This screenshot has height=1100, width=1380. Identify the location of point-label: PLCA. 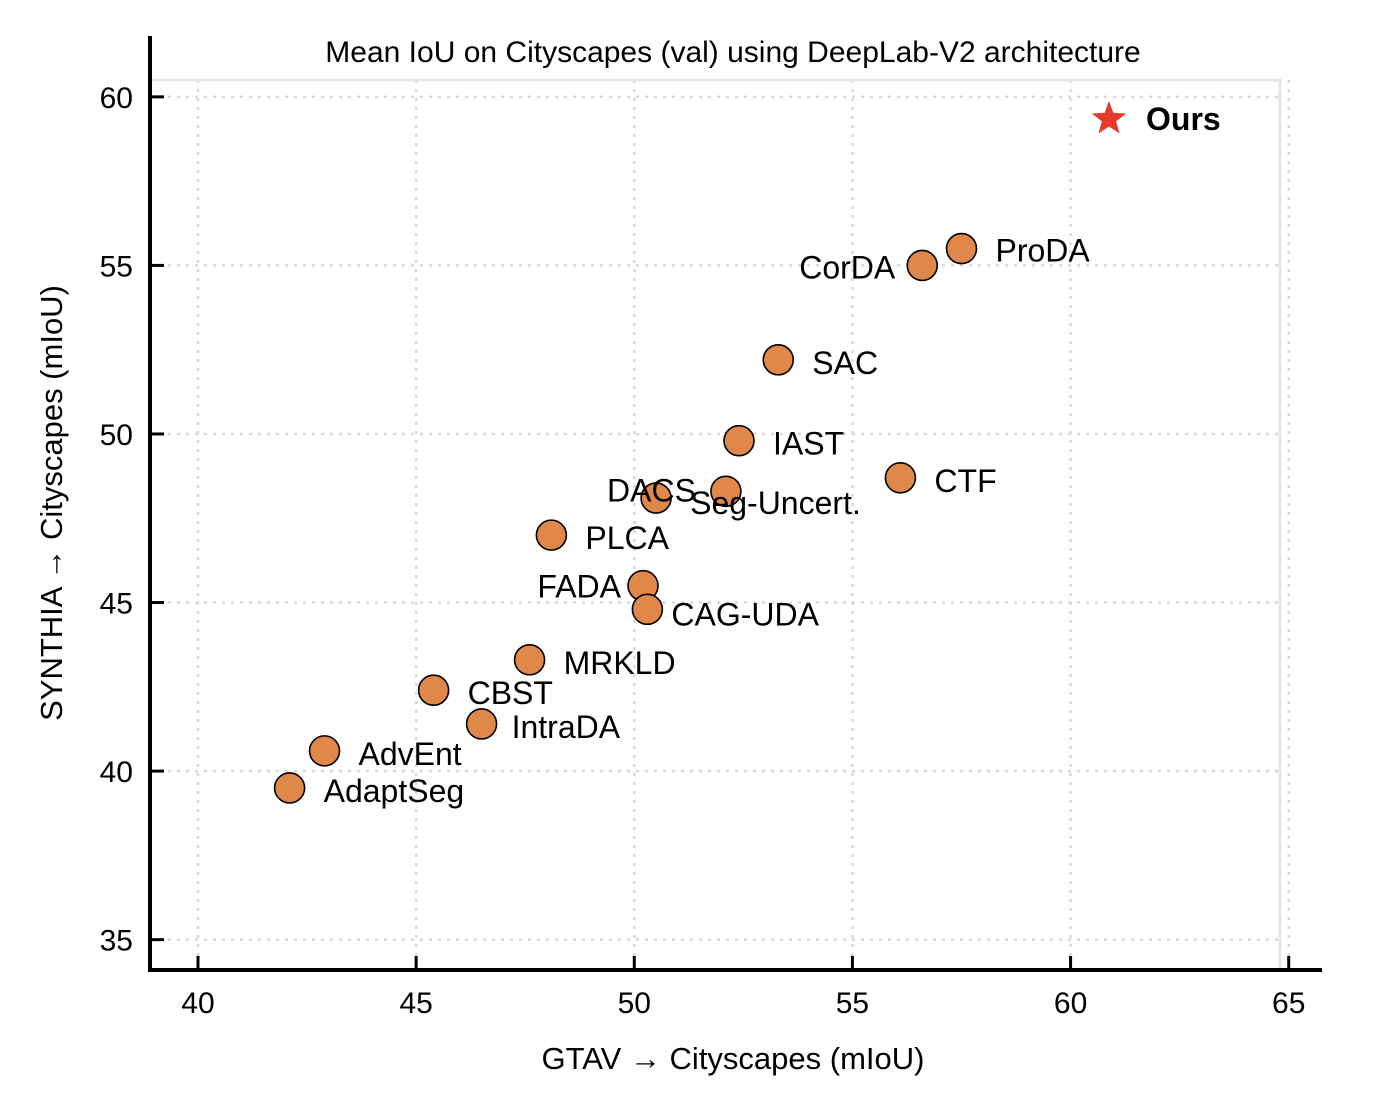
(627, 538).